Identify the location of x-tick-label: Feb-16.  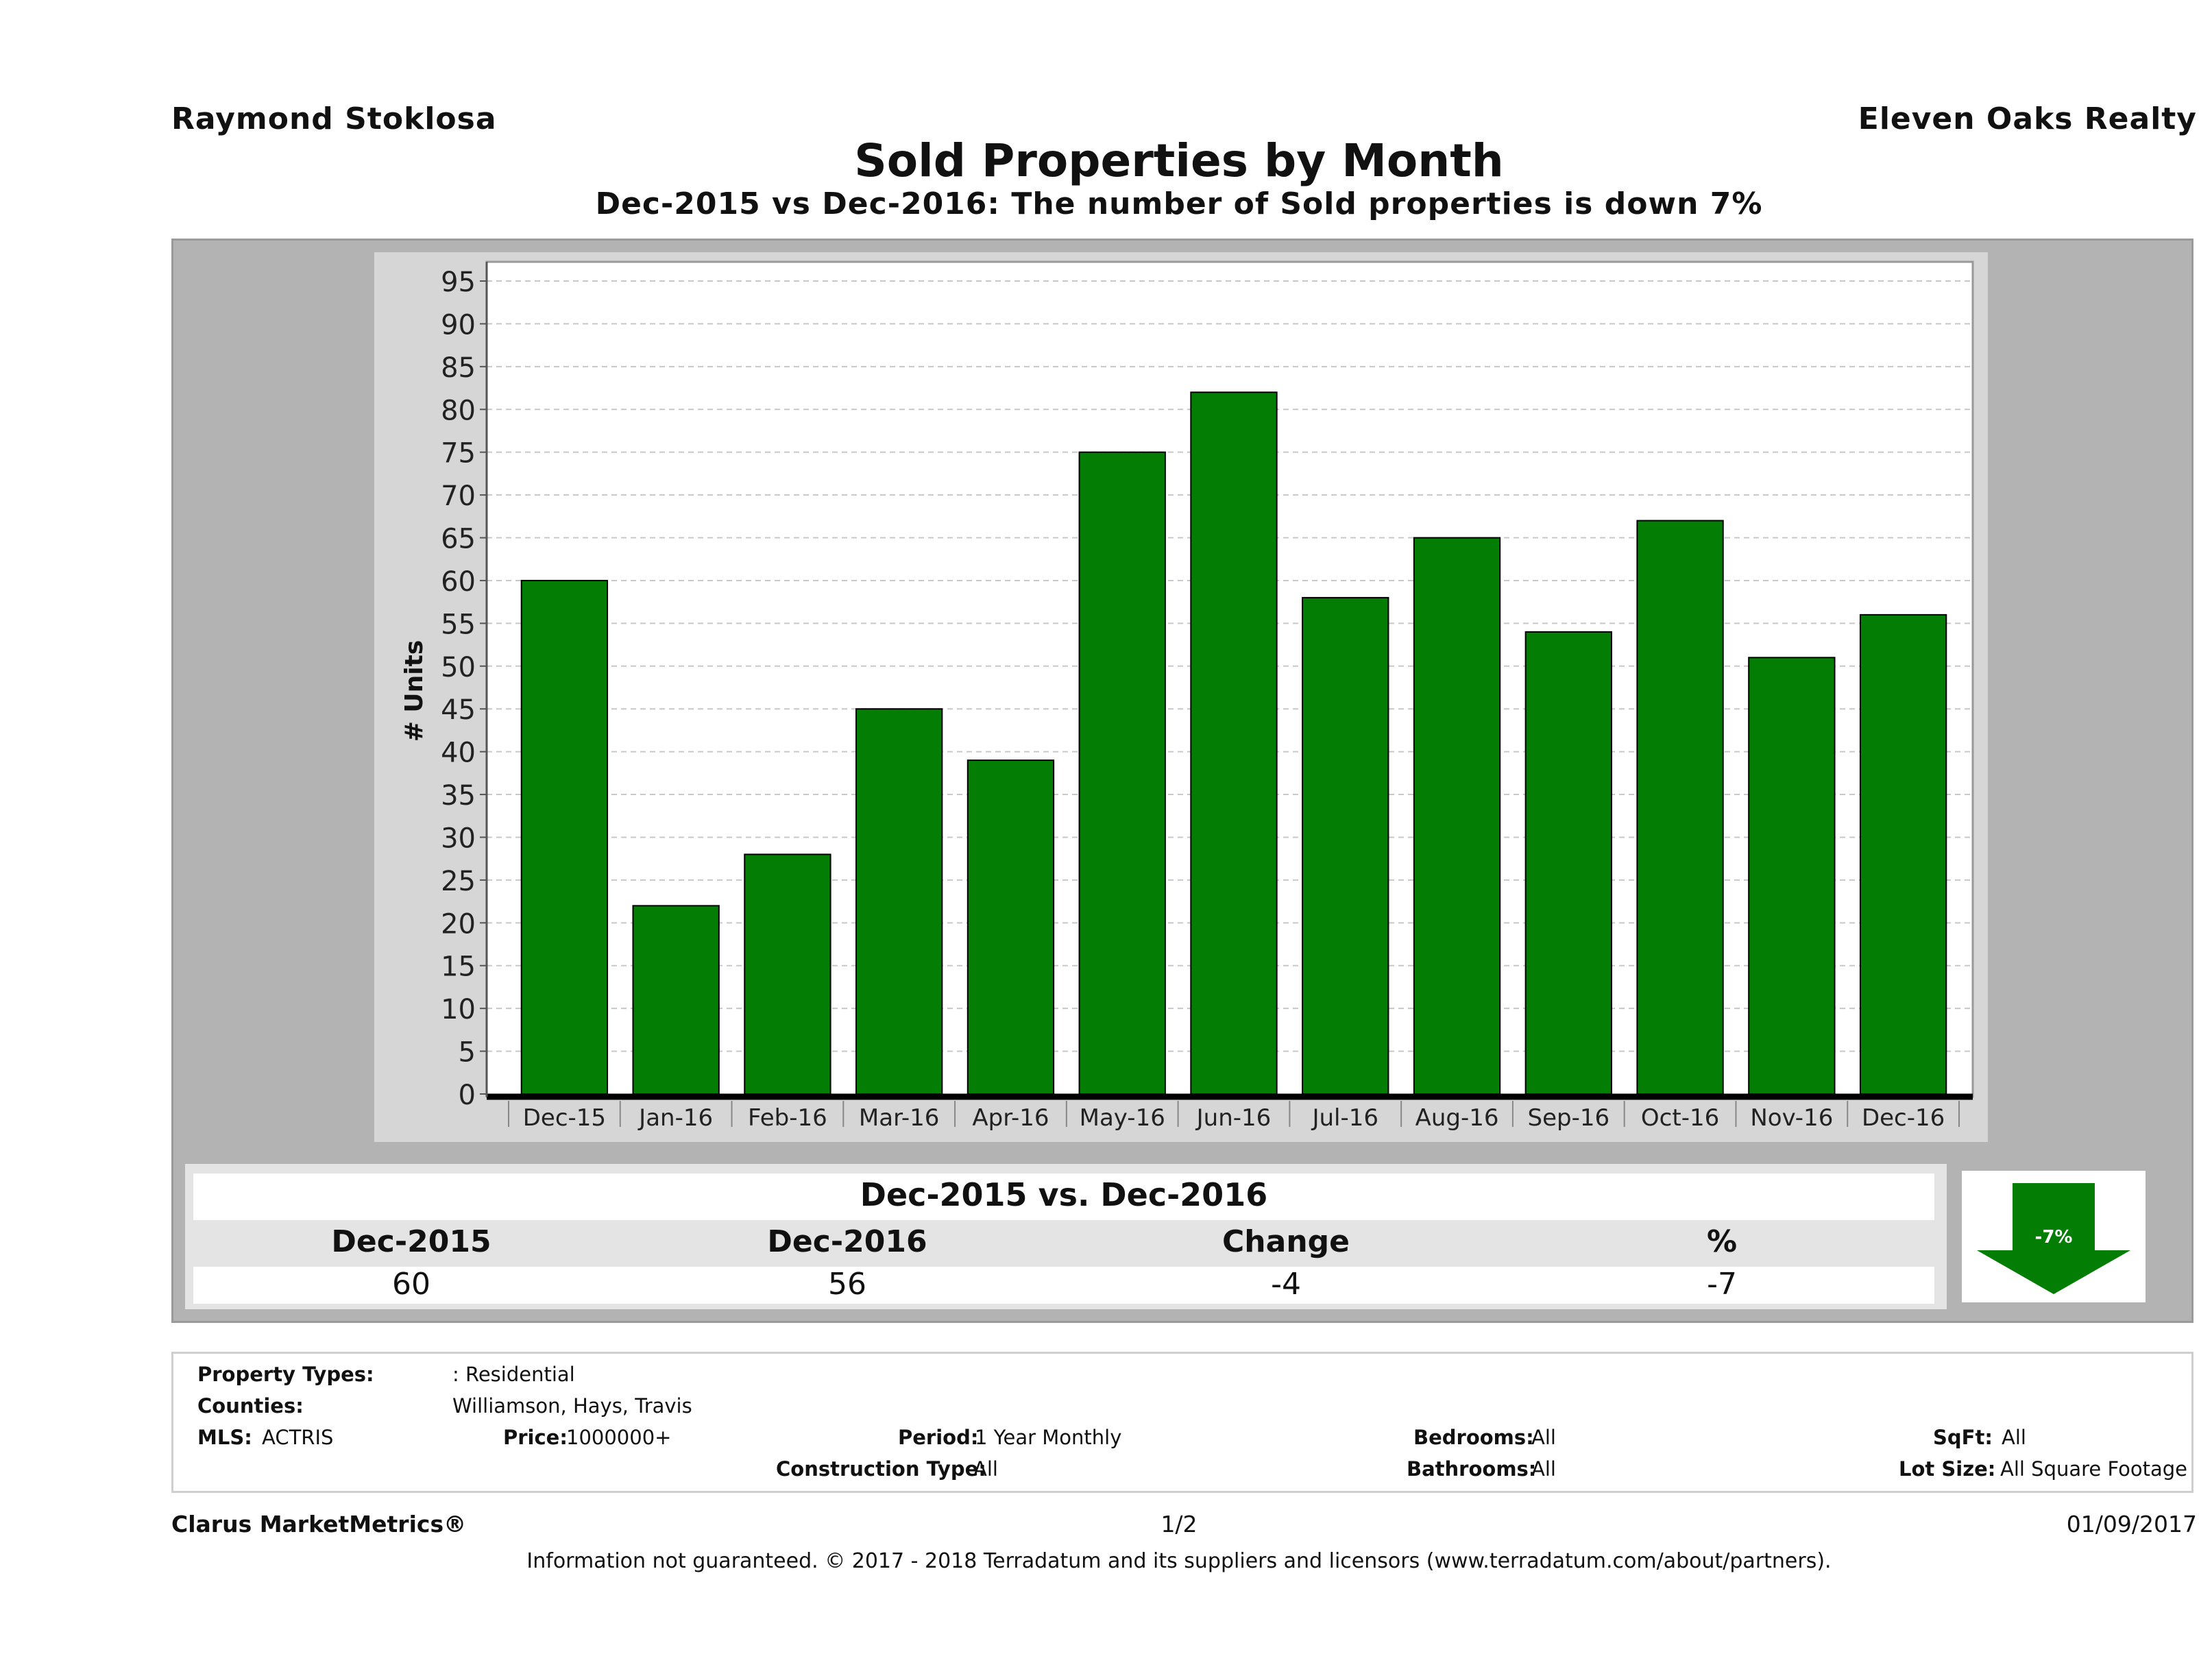
(788, 1118).